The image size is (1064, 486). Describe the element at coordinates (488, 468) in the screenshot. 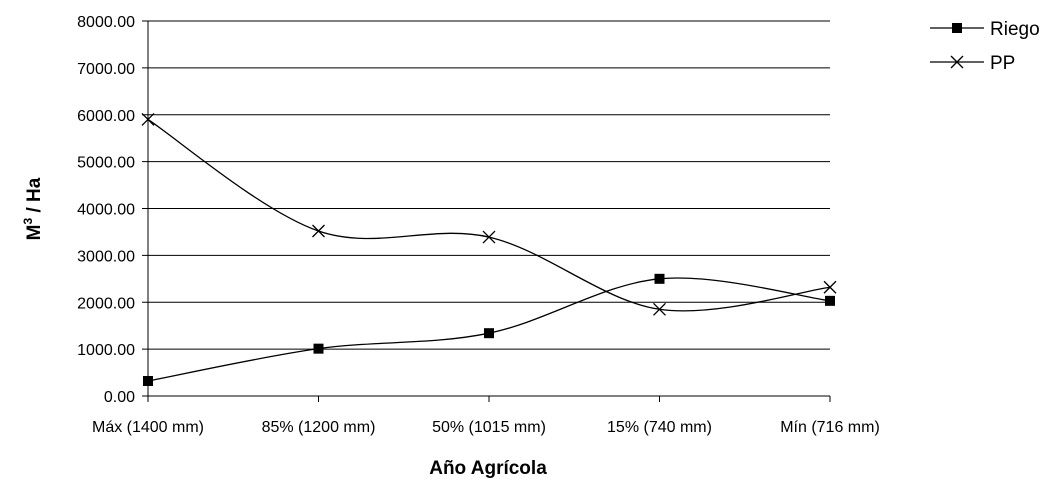

I see `x-axis-title: Año Agrícola` at that location.